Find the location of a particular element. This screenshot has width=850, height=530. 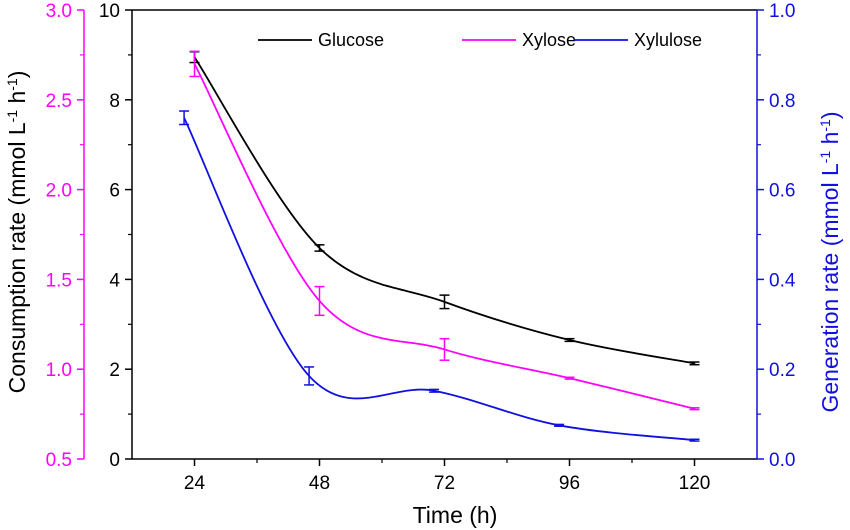

x-tick-label: 48 is located at coordinates (319, 483).